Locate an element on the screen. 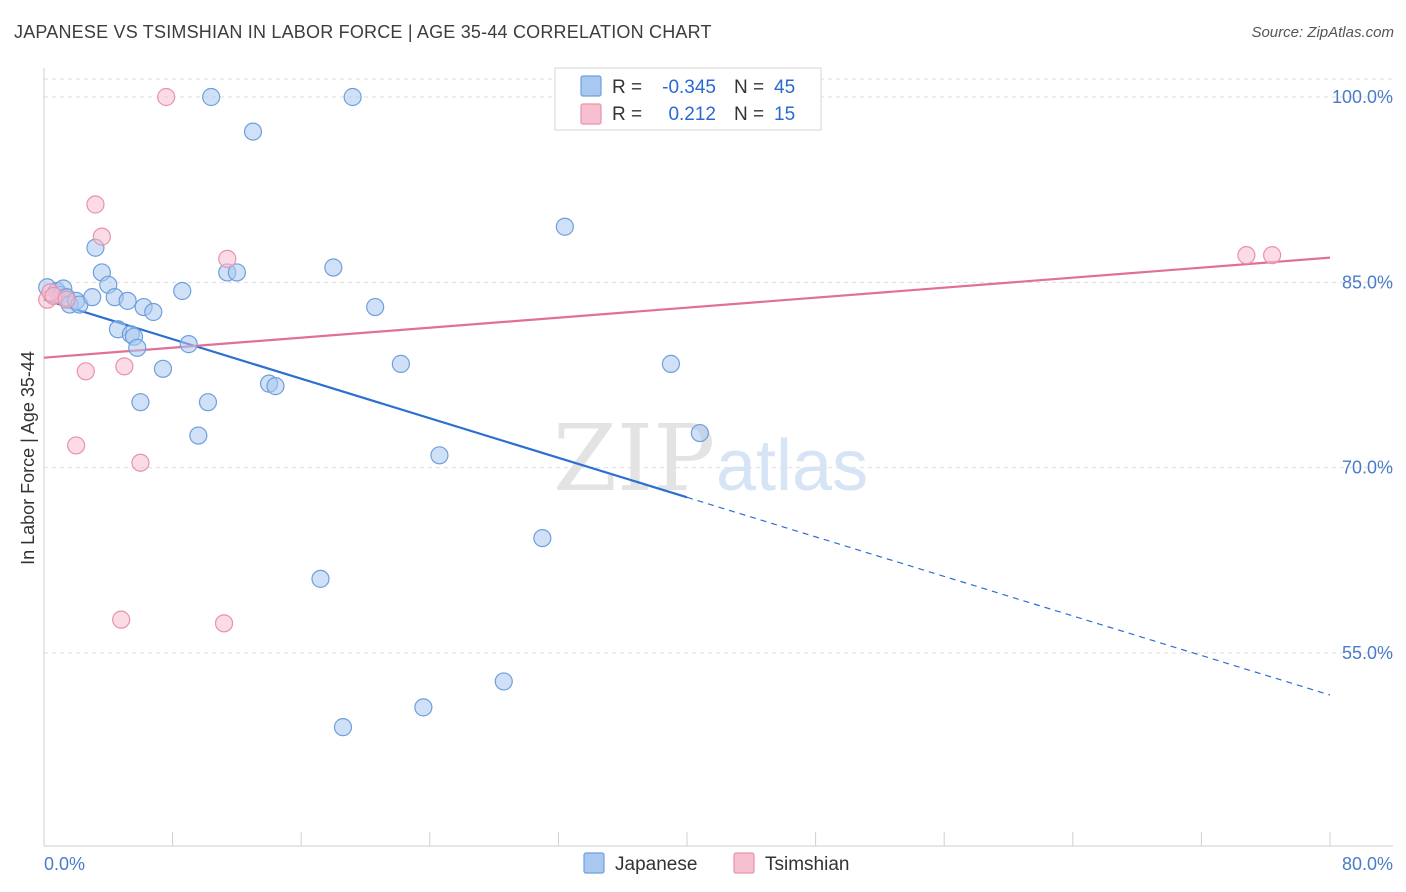 This screenshot has width=1406, height=892. stats-r-label-japanese: R = is located at coordinates (627, 87).